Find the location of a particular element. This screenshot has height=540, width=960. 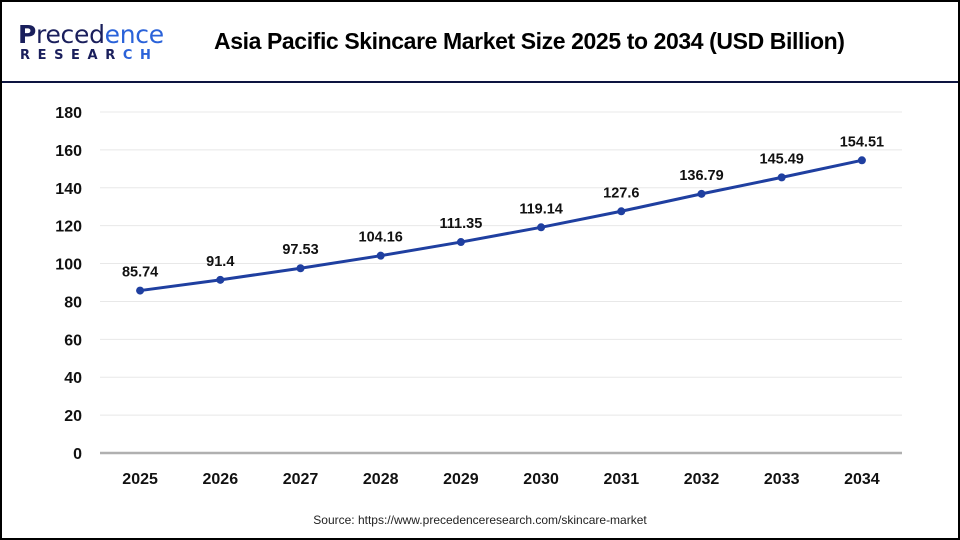

y-tick-label: 180 is located at coordinates (68, 113).